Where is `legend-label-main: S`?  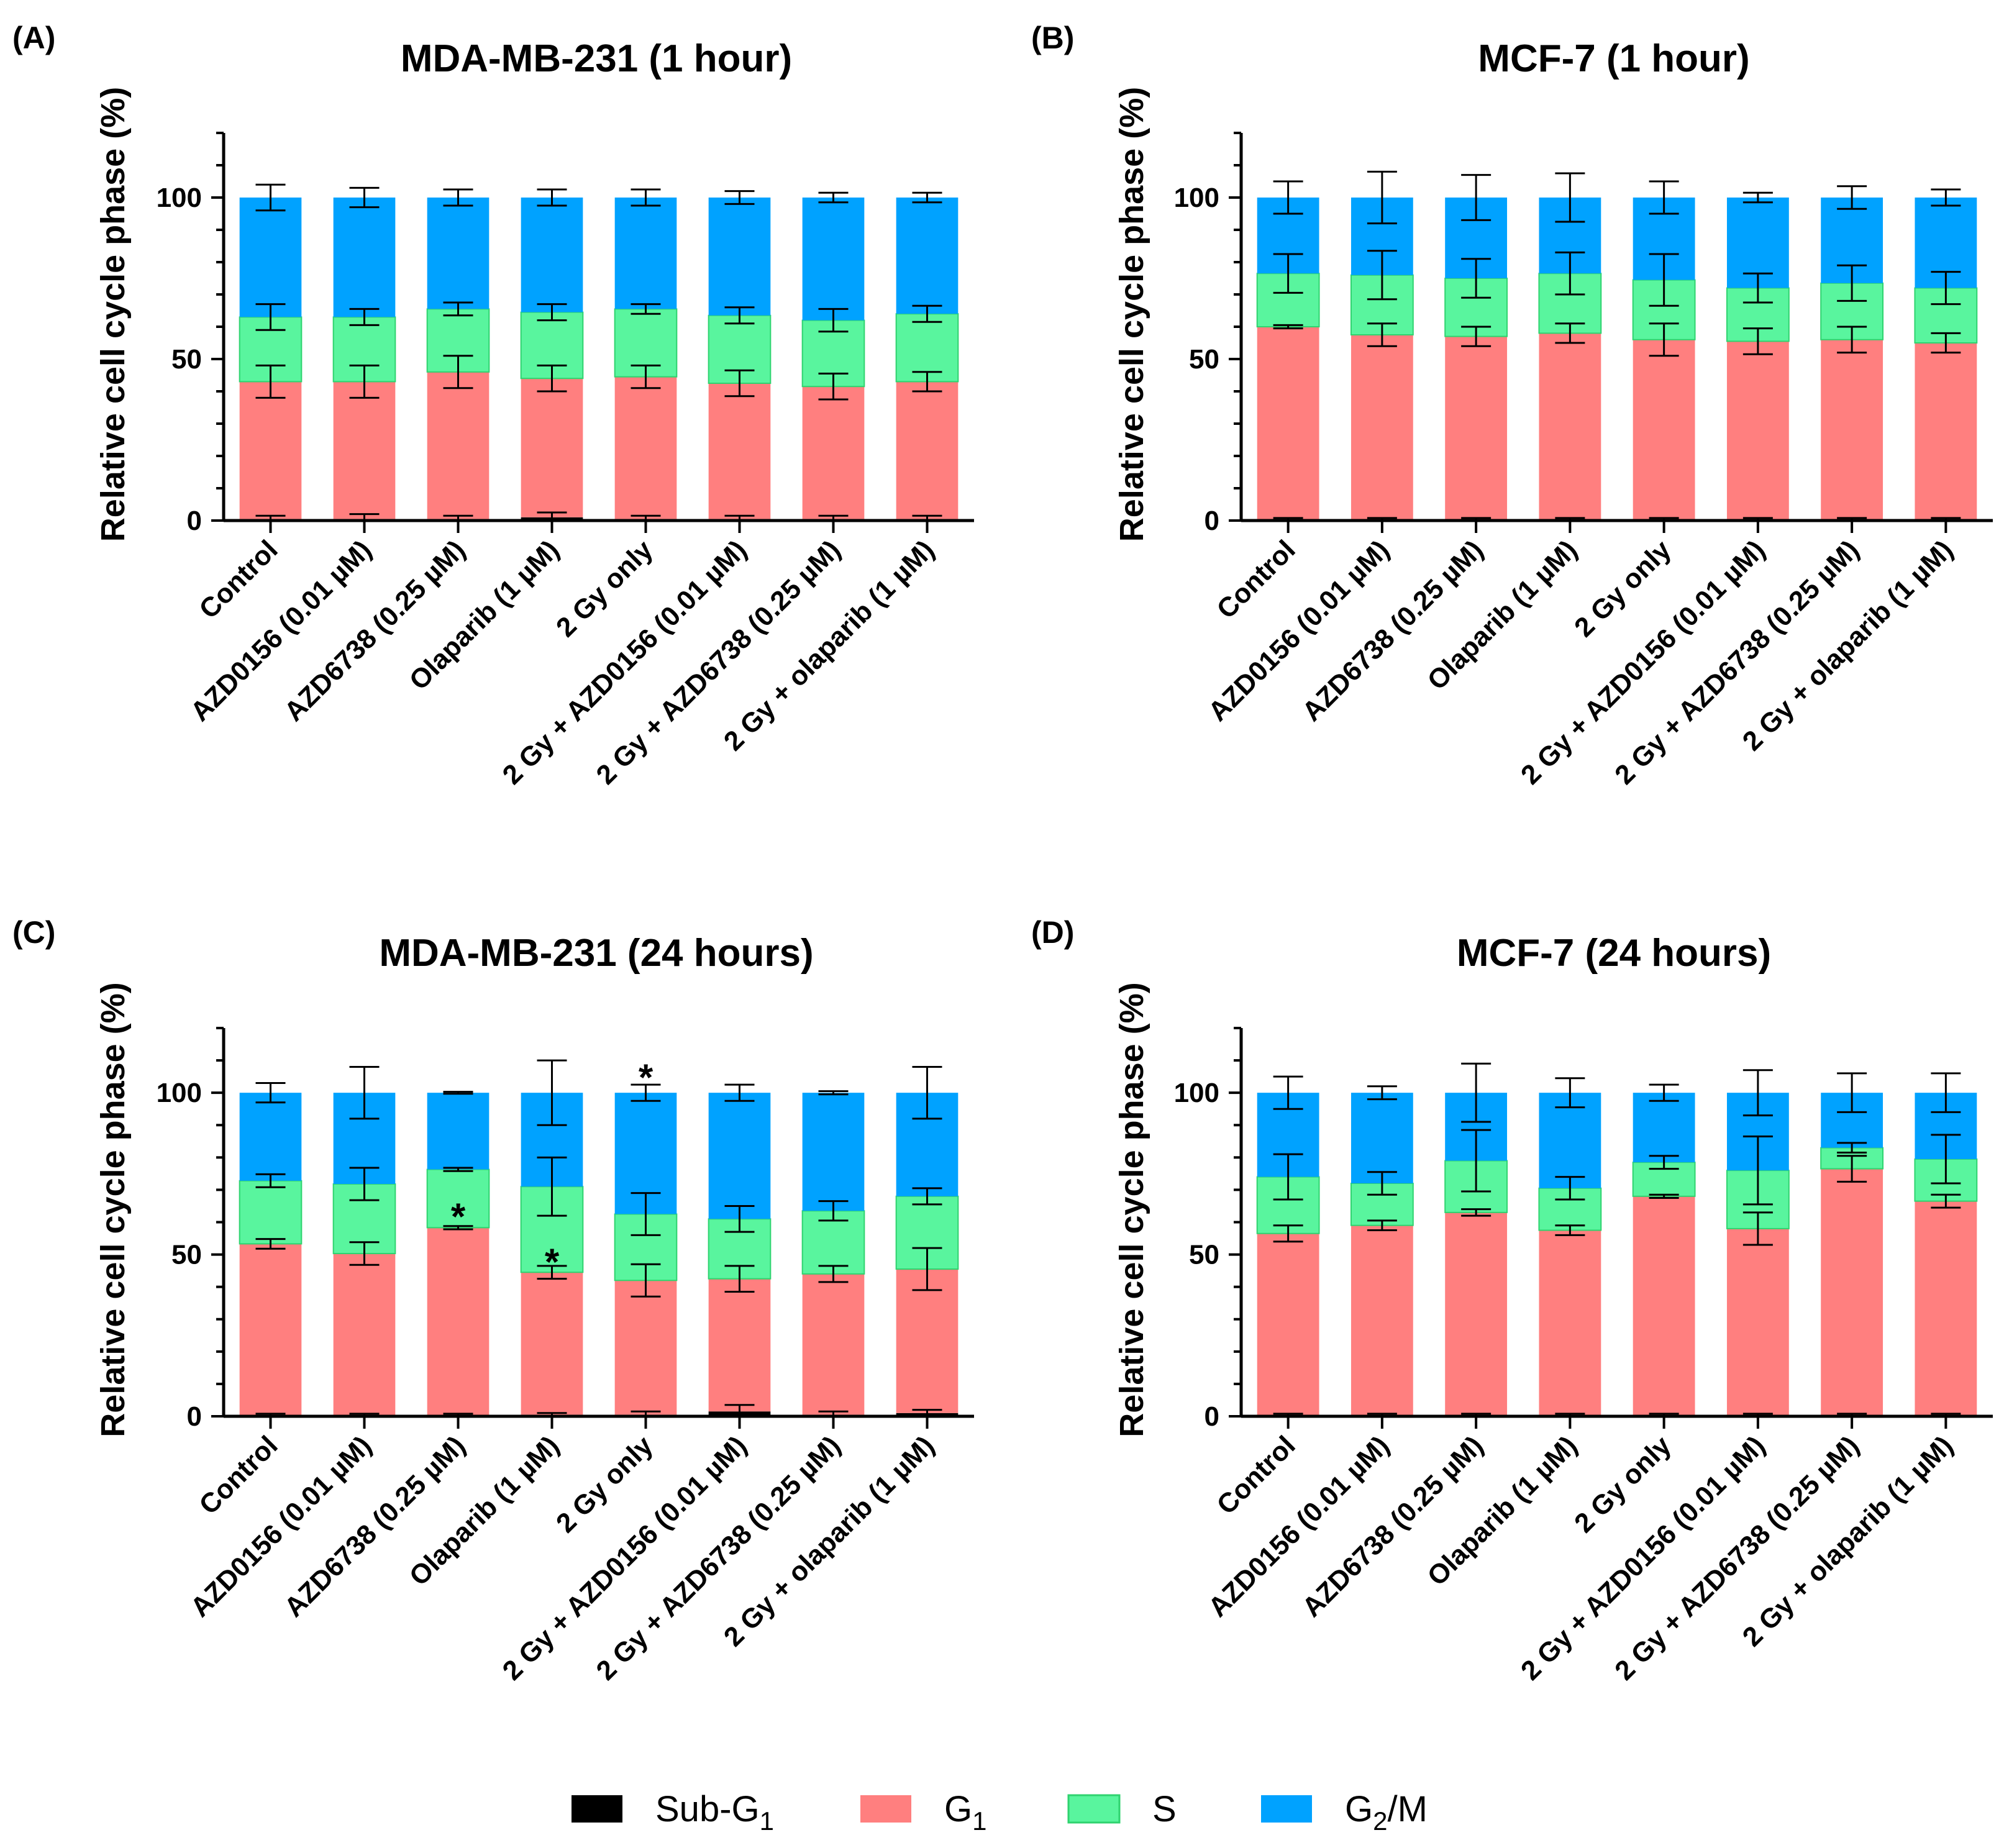
legend-label-main: S is located at coordinates (1164, 1809).